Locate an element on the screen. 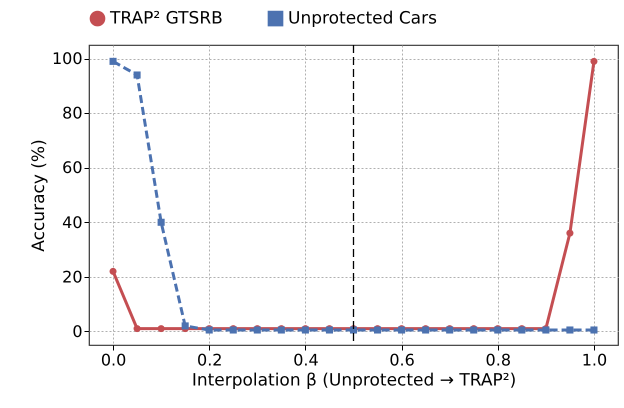  y-tick-label: 60 is located at coordinates (72, 168).